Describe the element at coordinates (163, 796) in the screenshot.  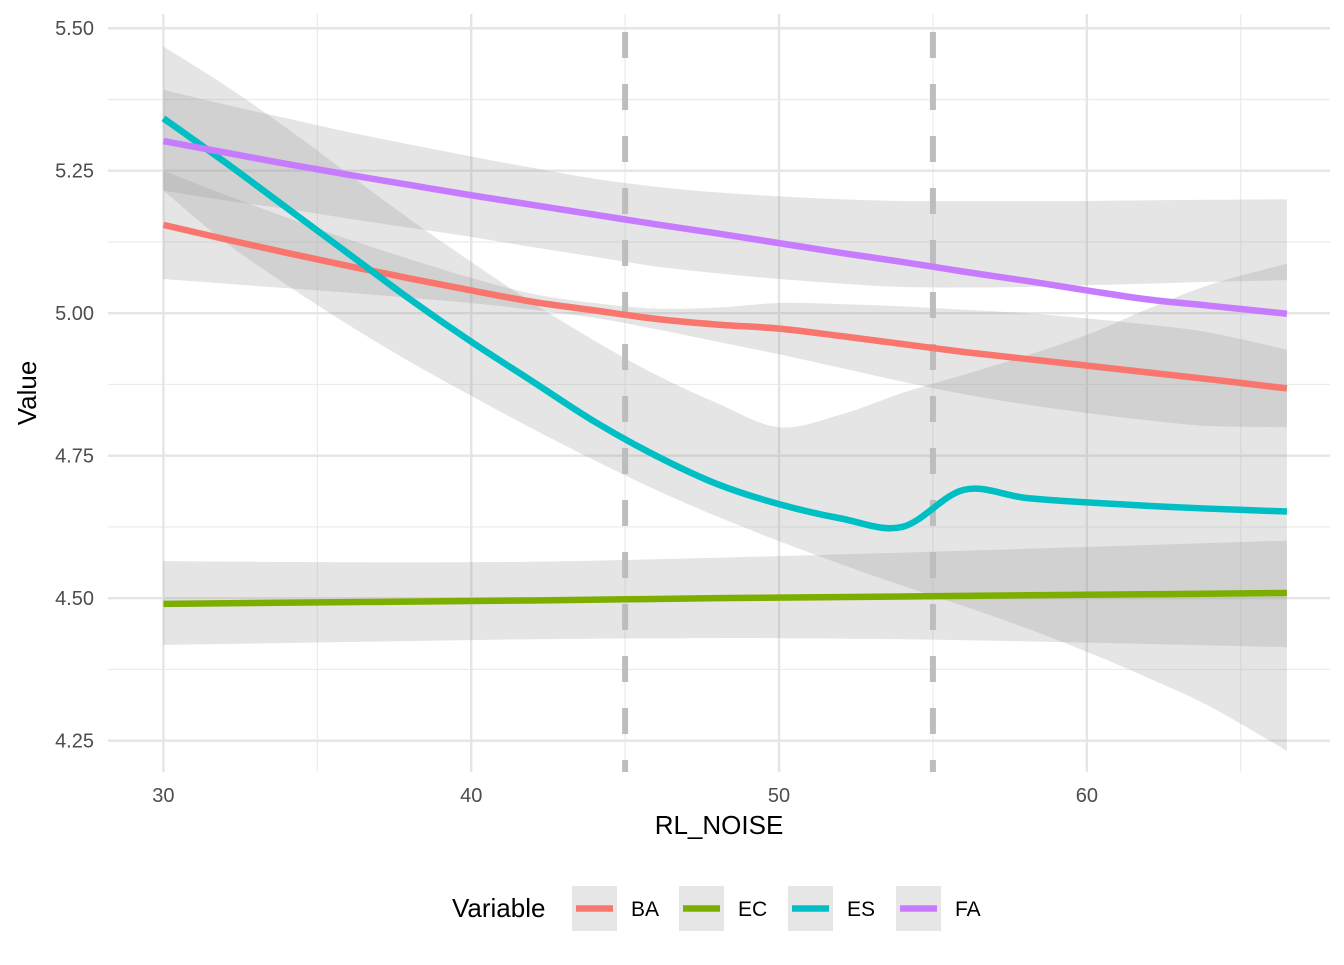
I see `x-tick-label: 30` at that location.